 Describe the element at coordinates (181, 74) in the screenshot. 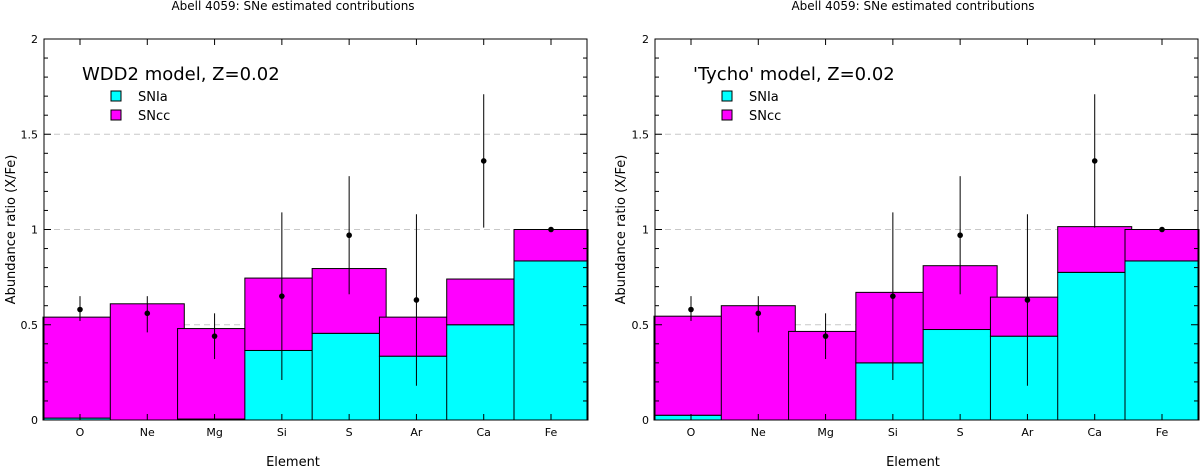

I see `model-annotation: WDD2 model, Z=0.02` at that location.